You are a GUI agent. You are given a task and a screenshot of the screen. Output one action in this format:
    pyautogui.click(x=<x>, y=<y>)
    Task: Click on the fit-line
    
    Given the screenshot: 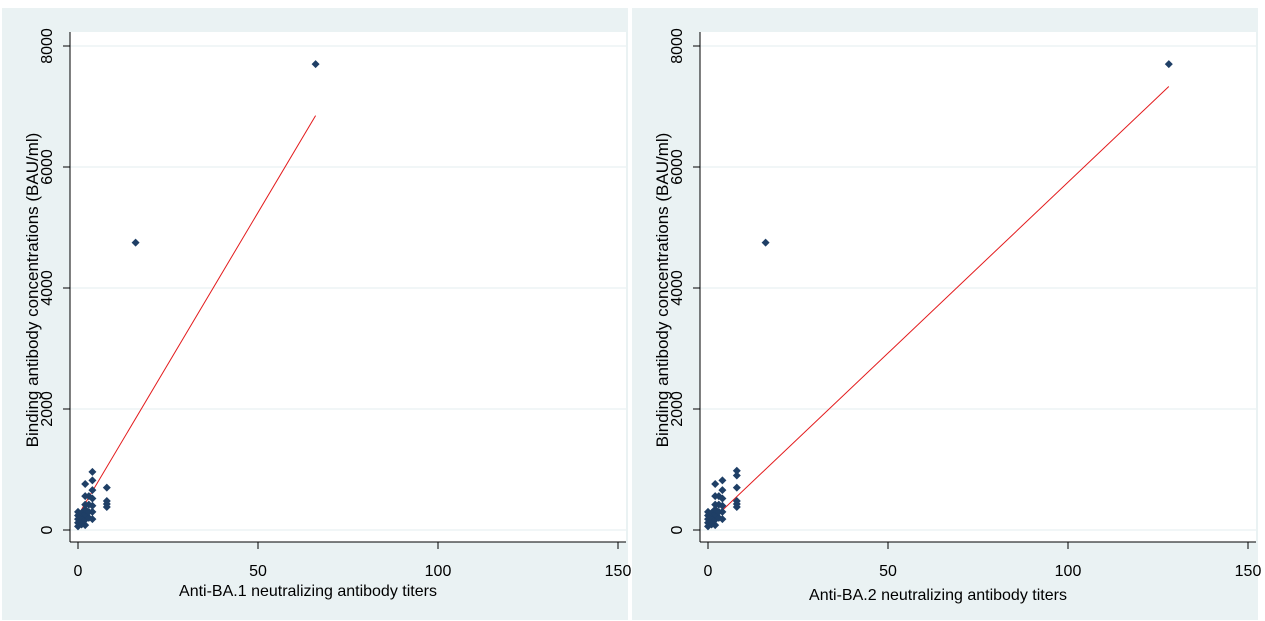 What is the action you would take?
    pyautogui.click(x=197, y=315)
    